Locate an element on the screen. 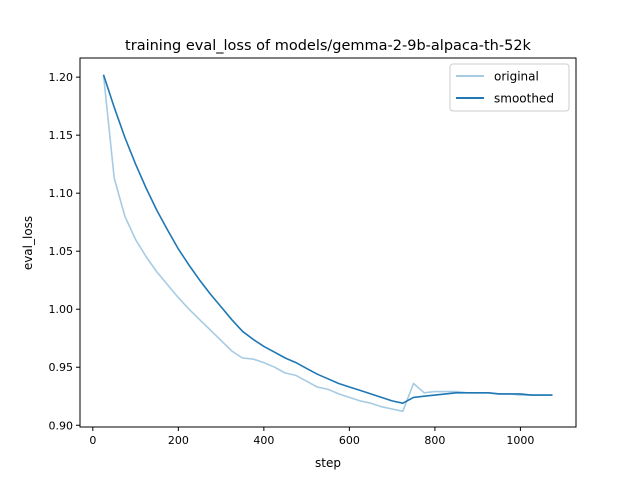  legend-label-original: original is located at coordinates (516, 77).